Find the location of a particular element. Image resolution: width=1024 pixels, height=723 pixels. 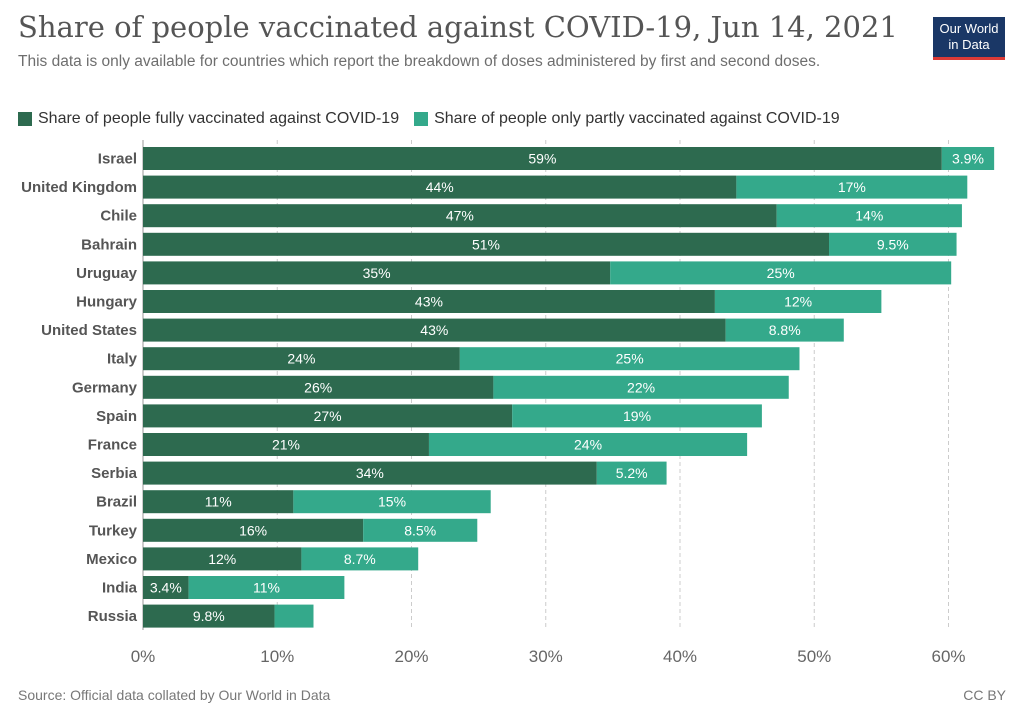

category-label-israel: Israel is located at coordinates (117, 159).